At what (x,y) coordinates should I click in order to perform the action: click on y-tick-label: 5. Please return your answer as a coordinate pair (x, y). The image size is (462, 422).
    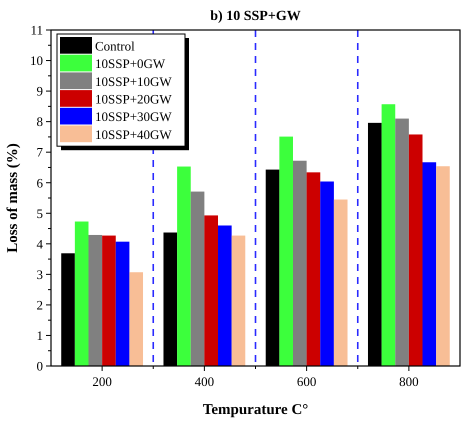
    Looking at the image, I should click on (39, 213).